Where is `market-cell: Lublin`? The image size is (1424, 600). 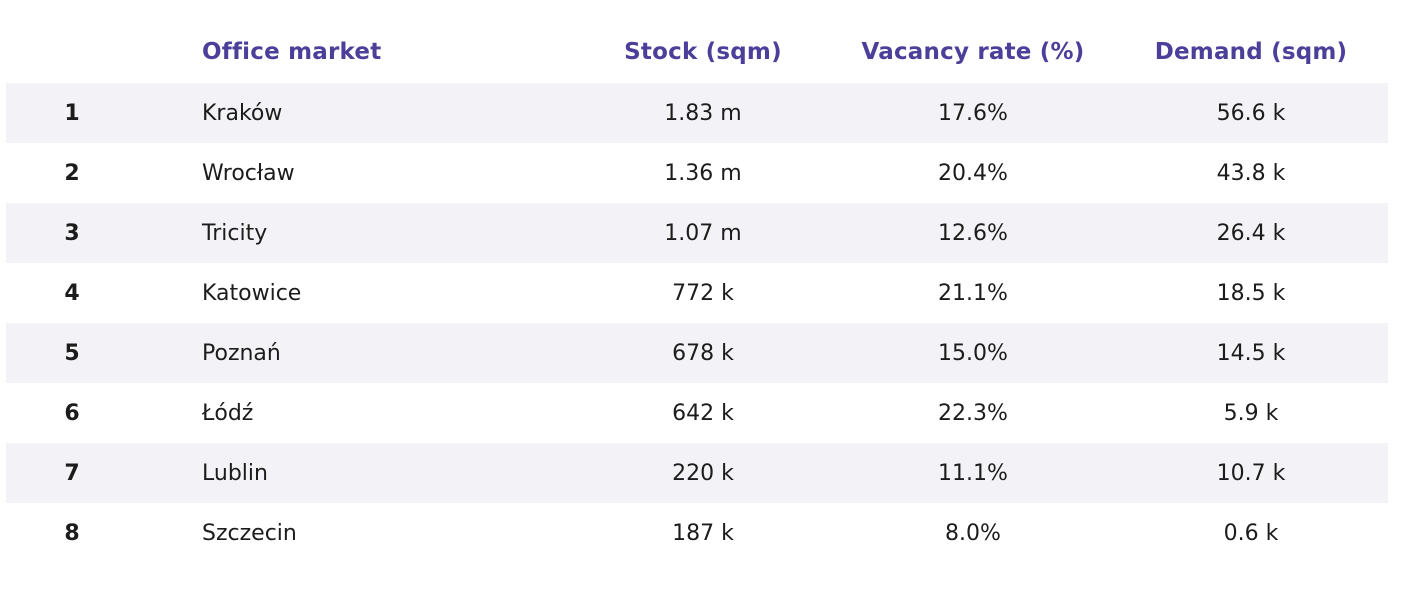
market-cell: Lublin is located at coordinates (235, 473).